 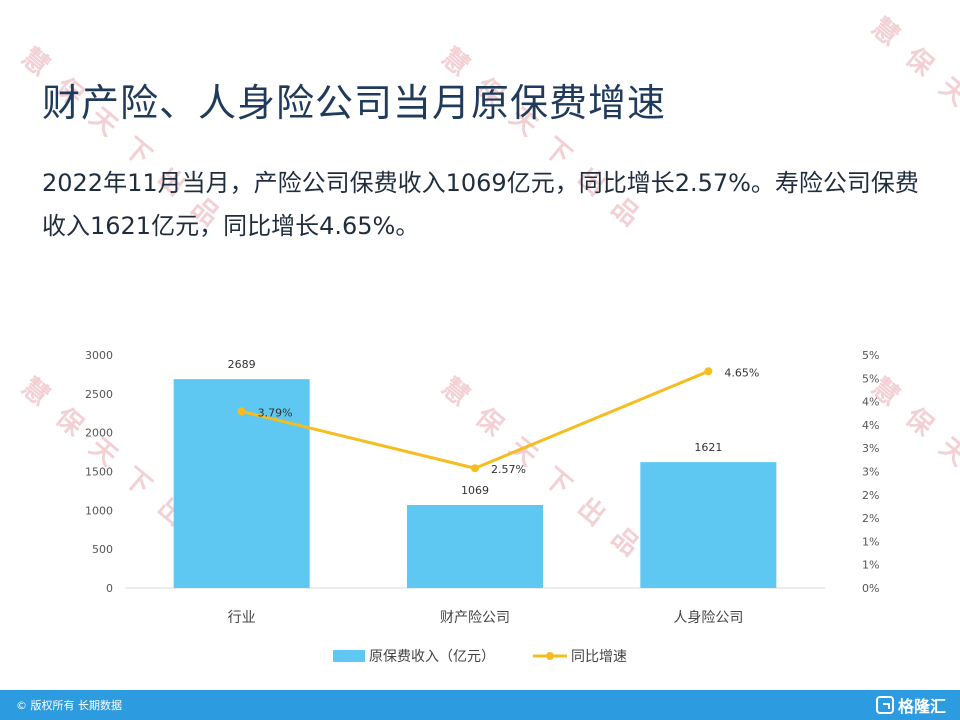 I want to click on left-axis-tick: 1500, so click(x=99, y=472).